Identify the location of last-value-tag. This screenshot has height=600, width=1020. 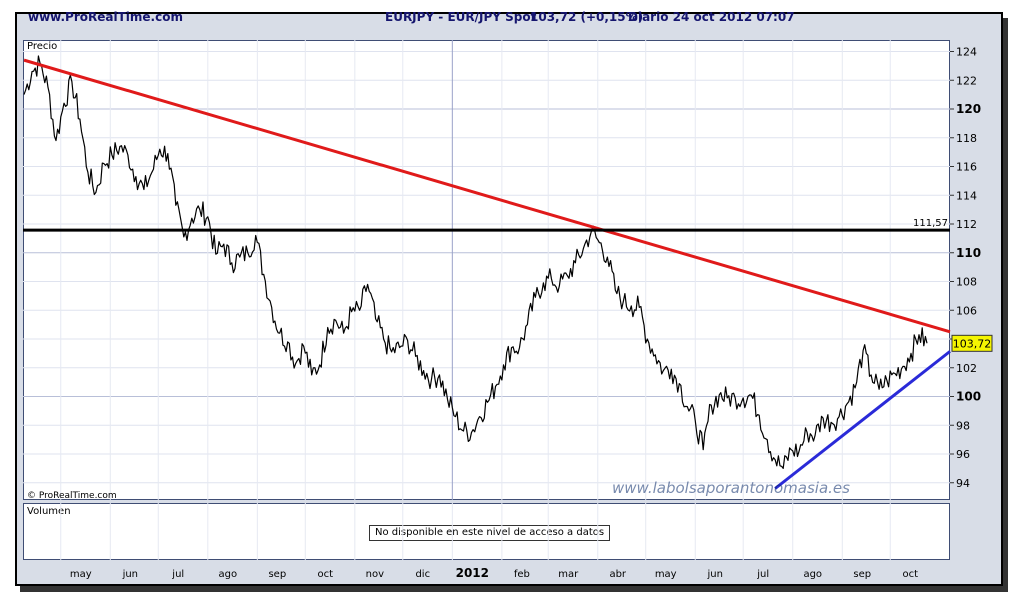
(972, 343).